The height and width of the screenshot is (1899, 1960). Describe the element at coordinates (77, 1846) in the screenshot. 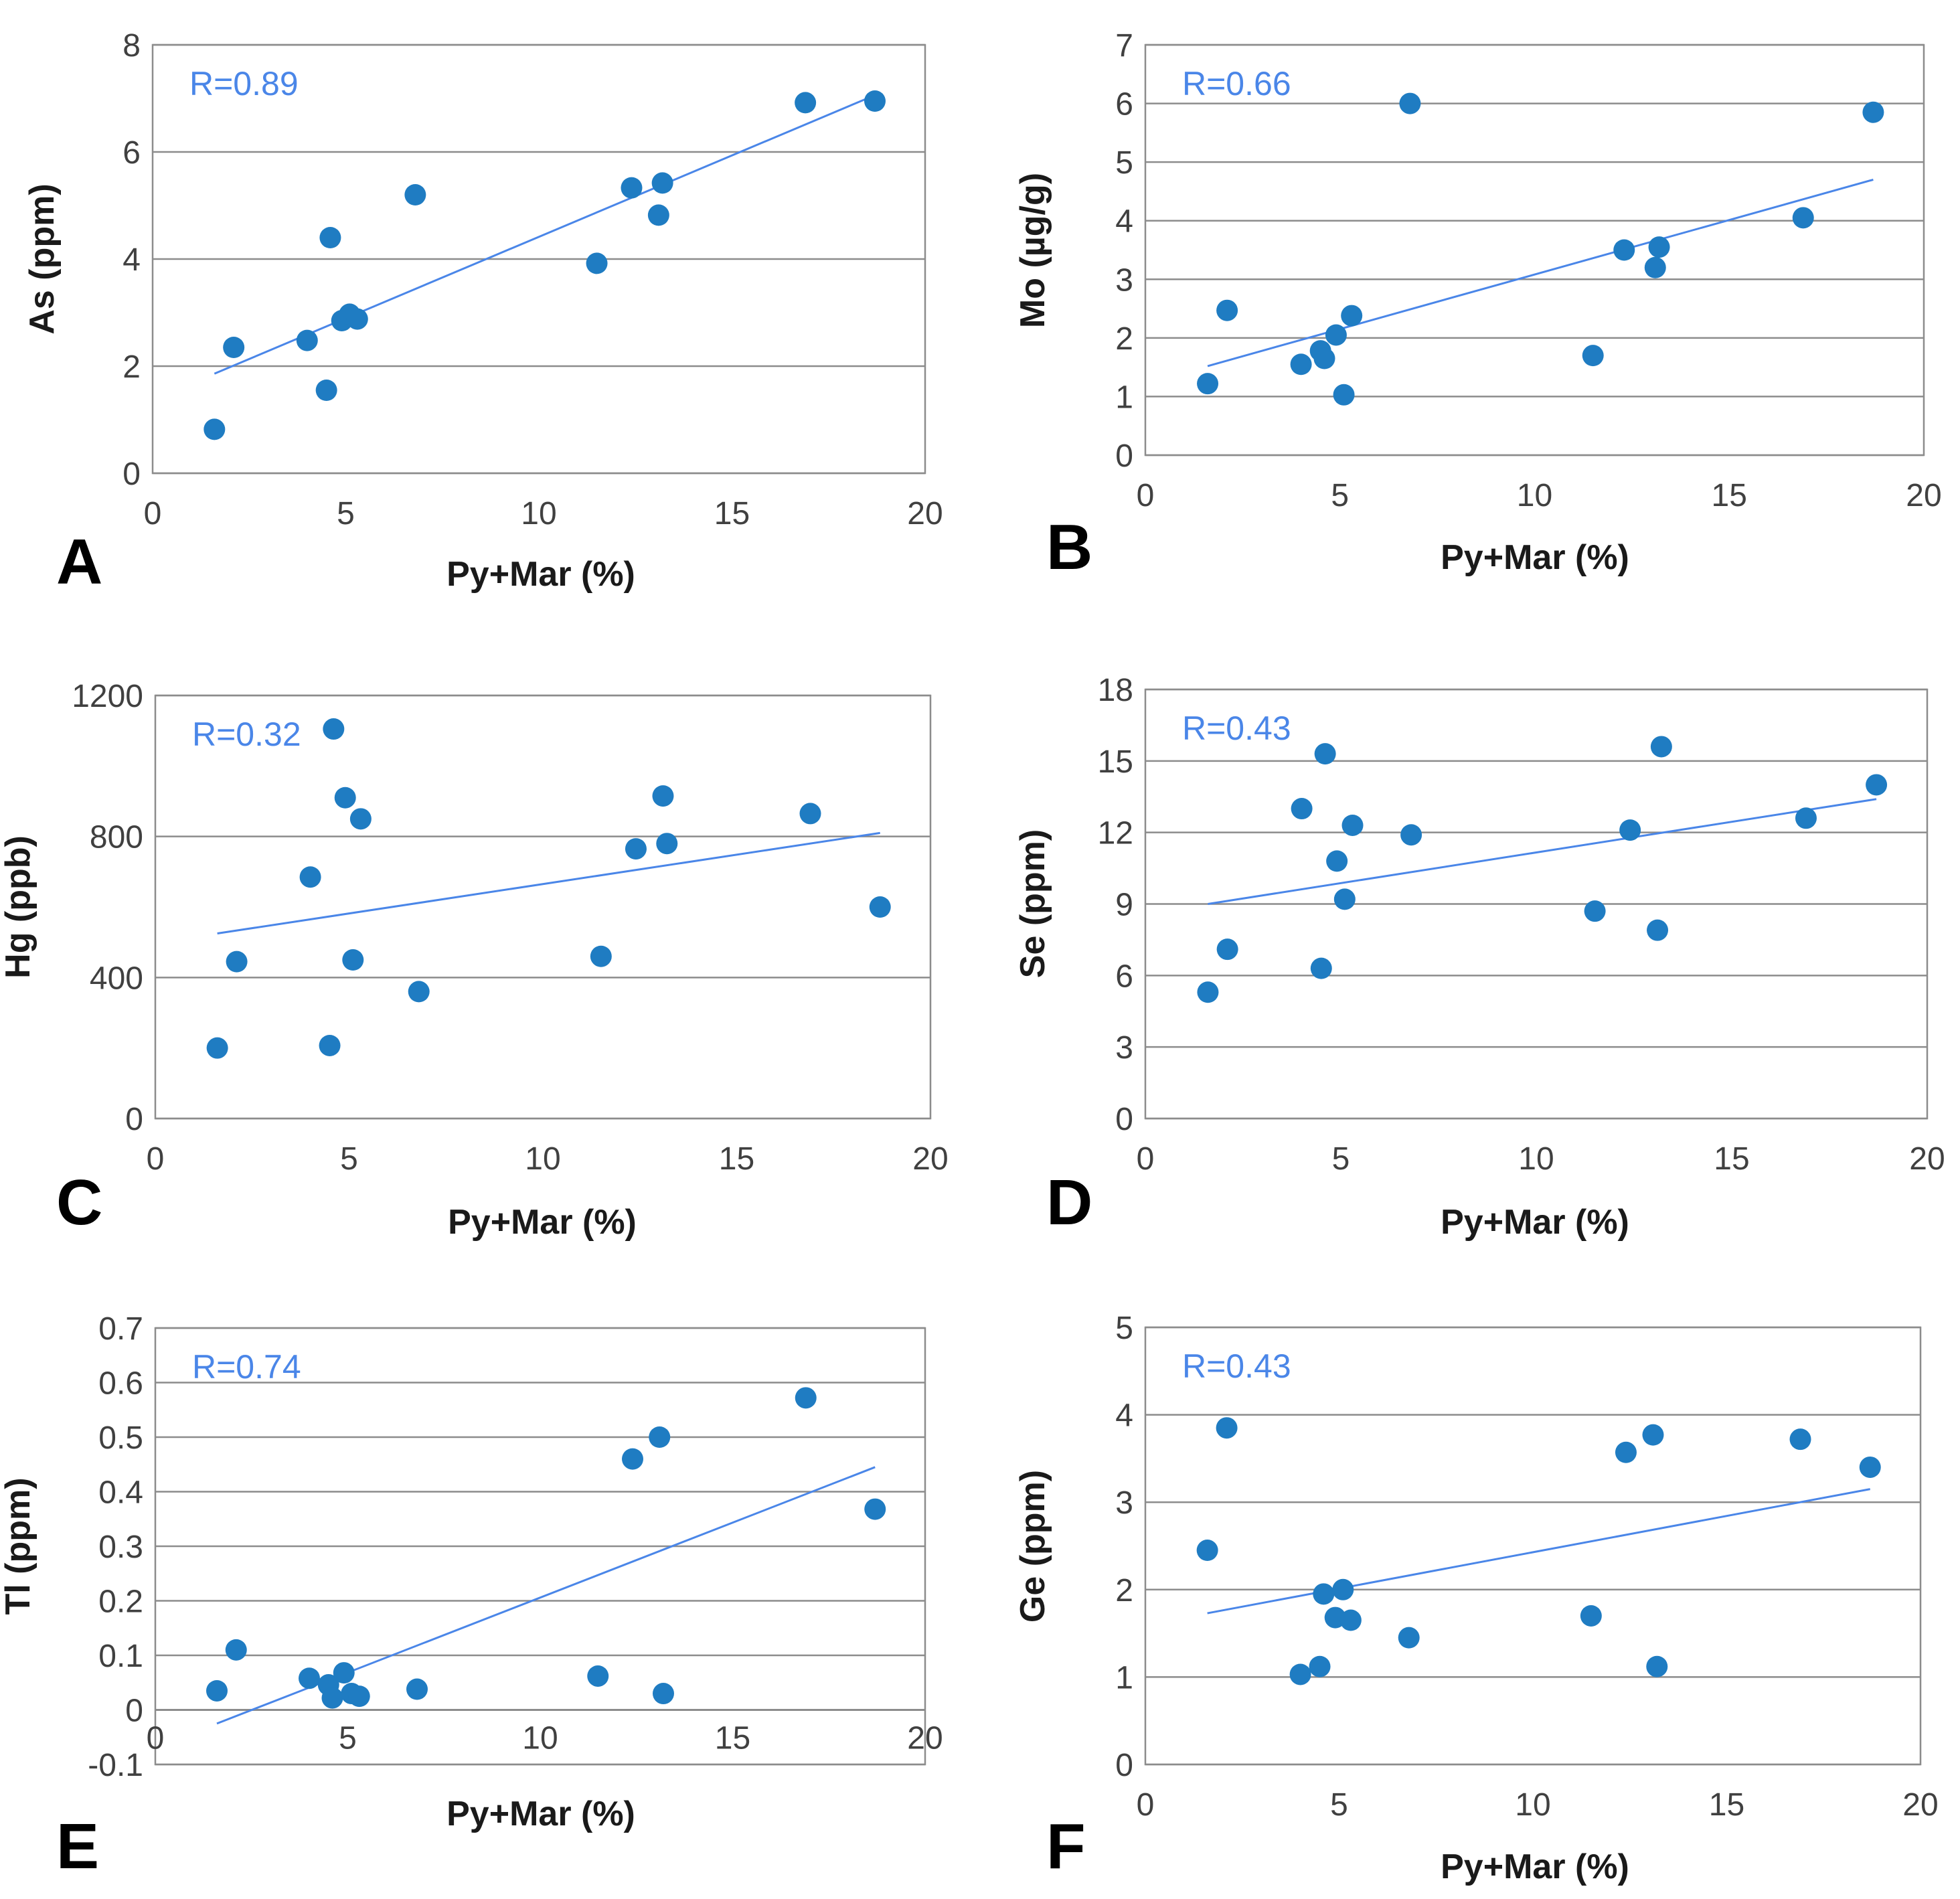

I see `panel-letter-e: E` at that location.